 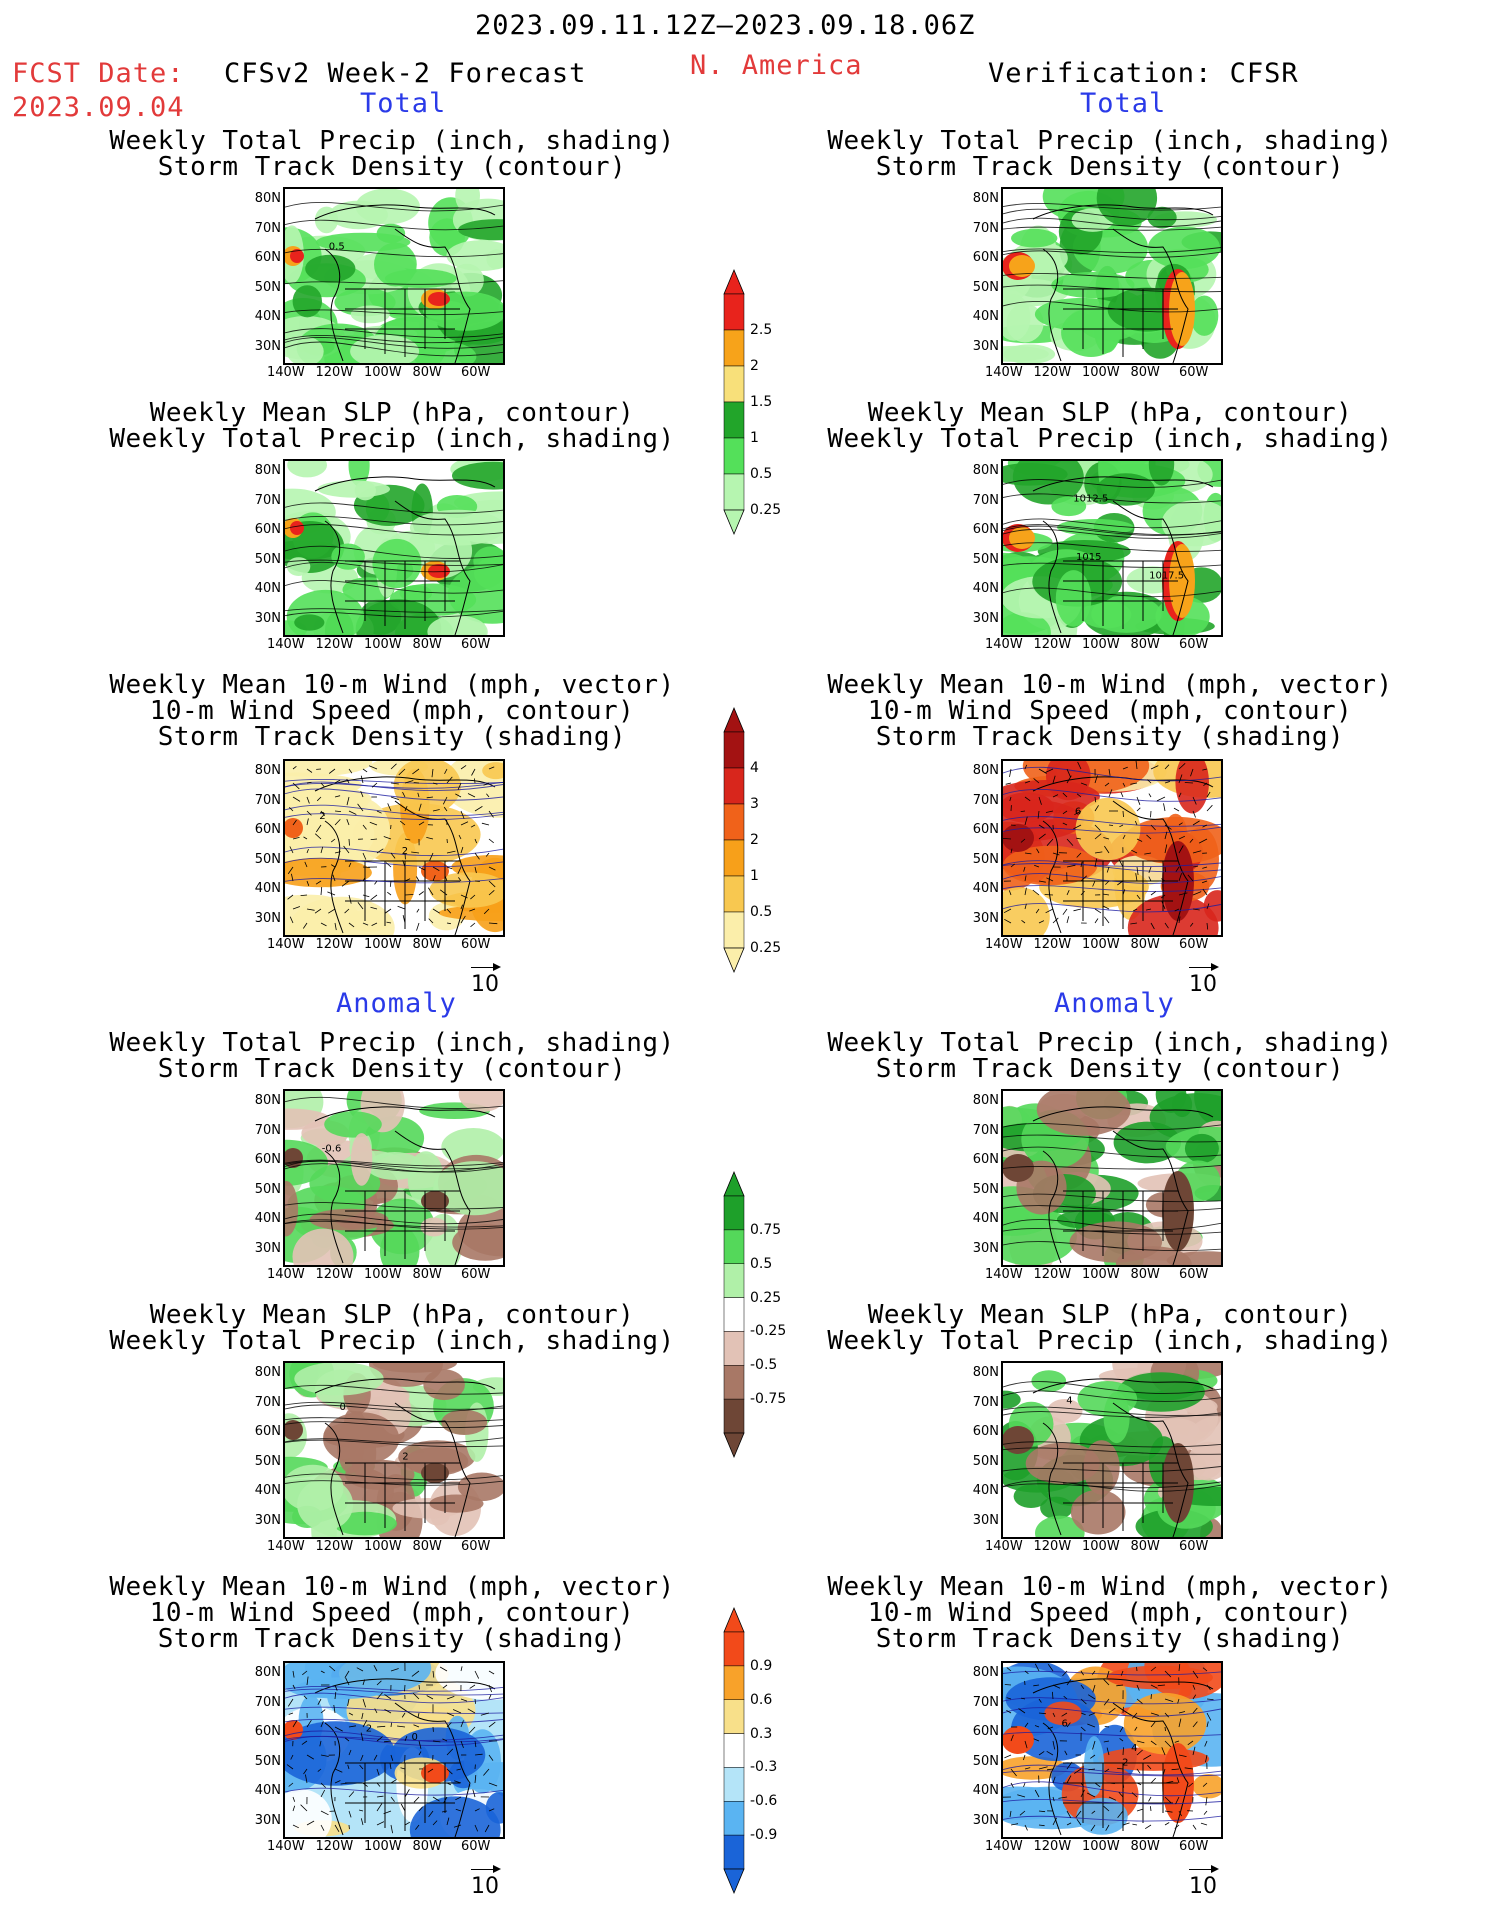 What do you see at coordinates (754, 438) in the screenshot?
I see `colorbar-tick-label: 1` at bounding box center [754, 438].